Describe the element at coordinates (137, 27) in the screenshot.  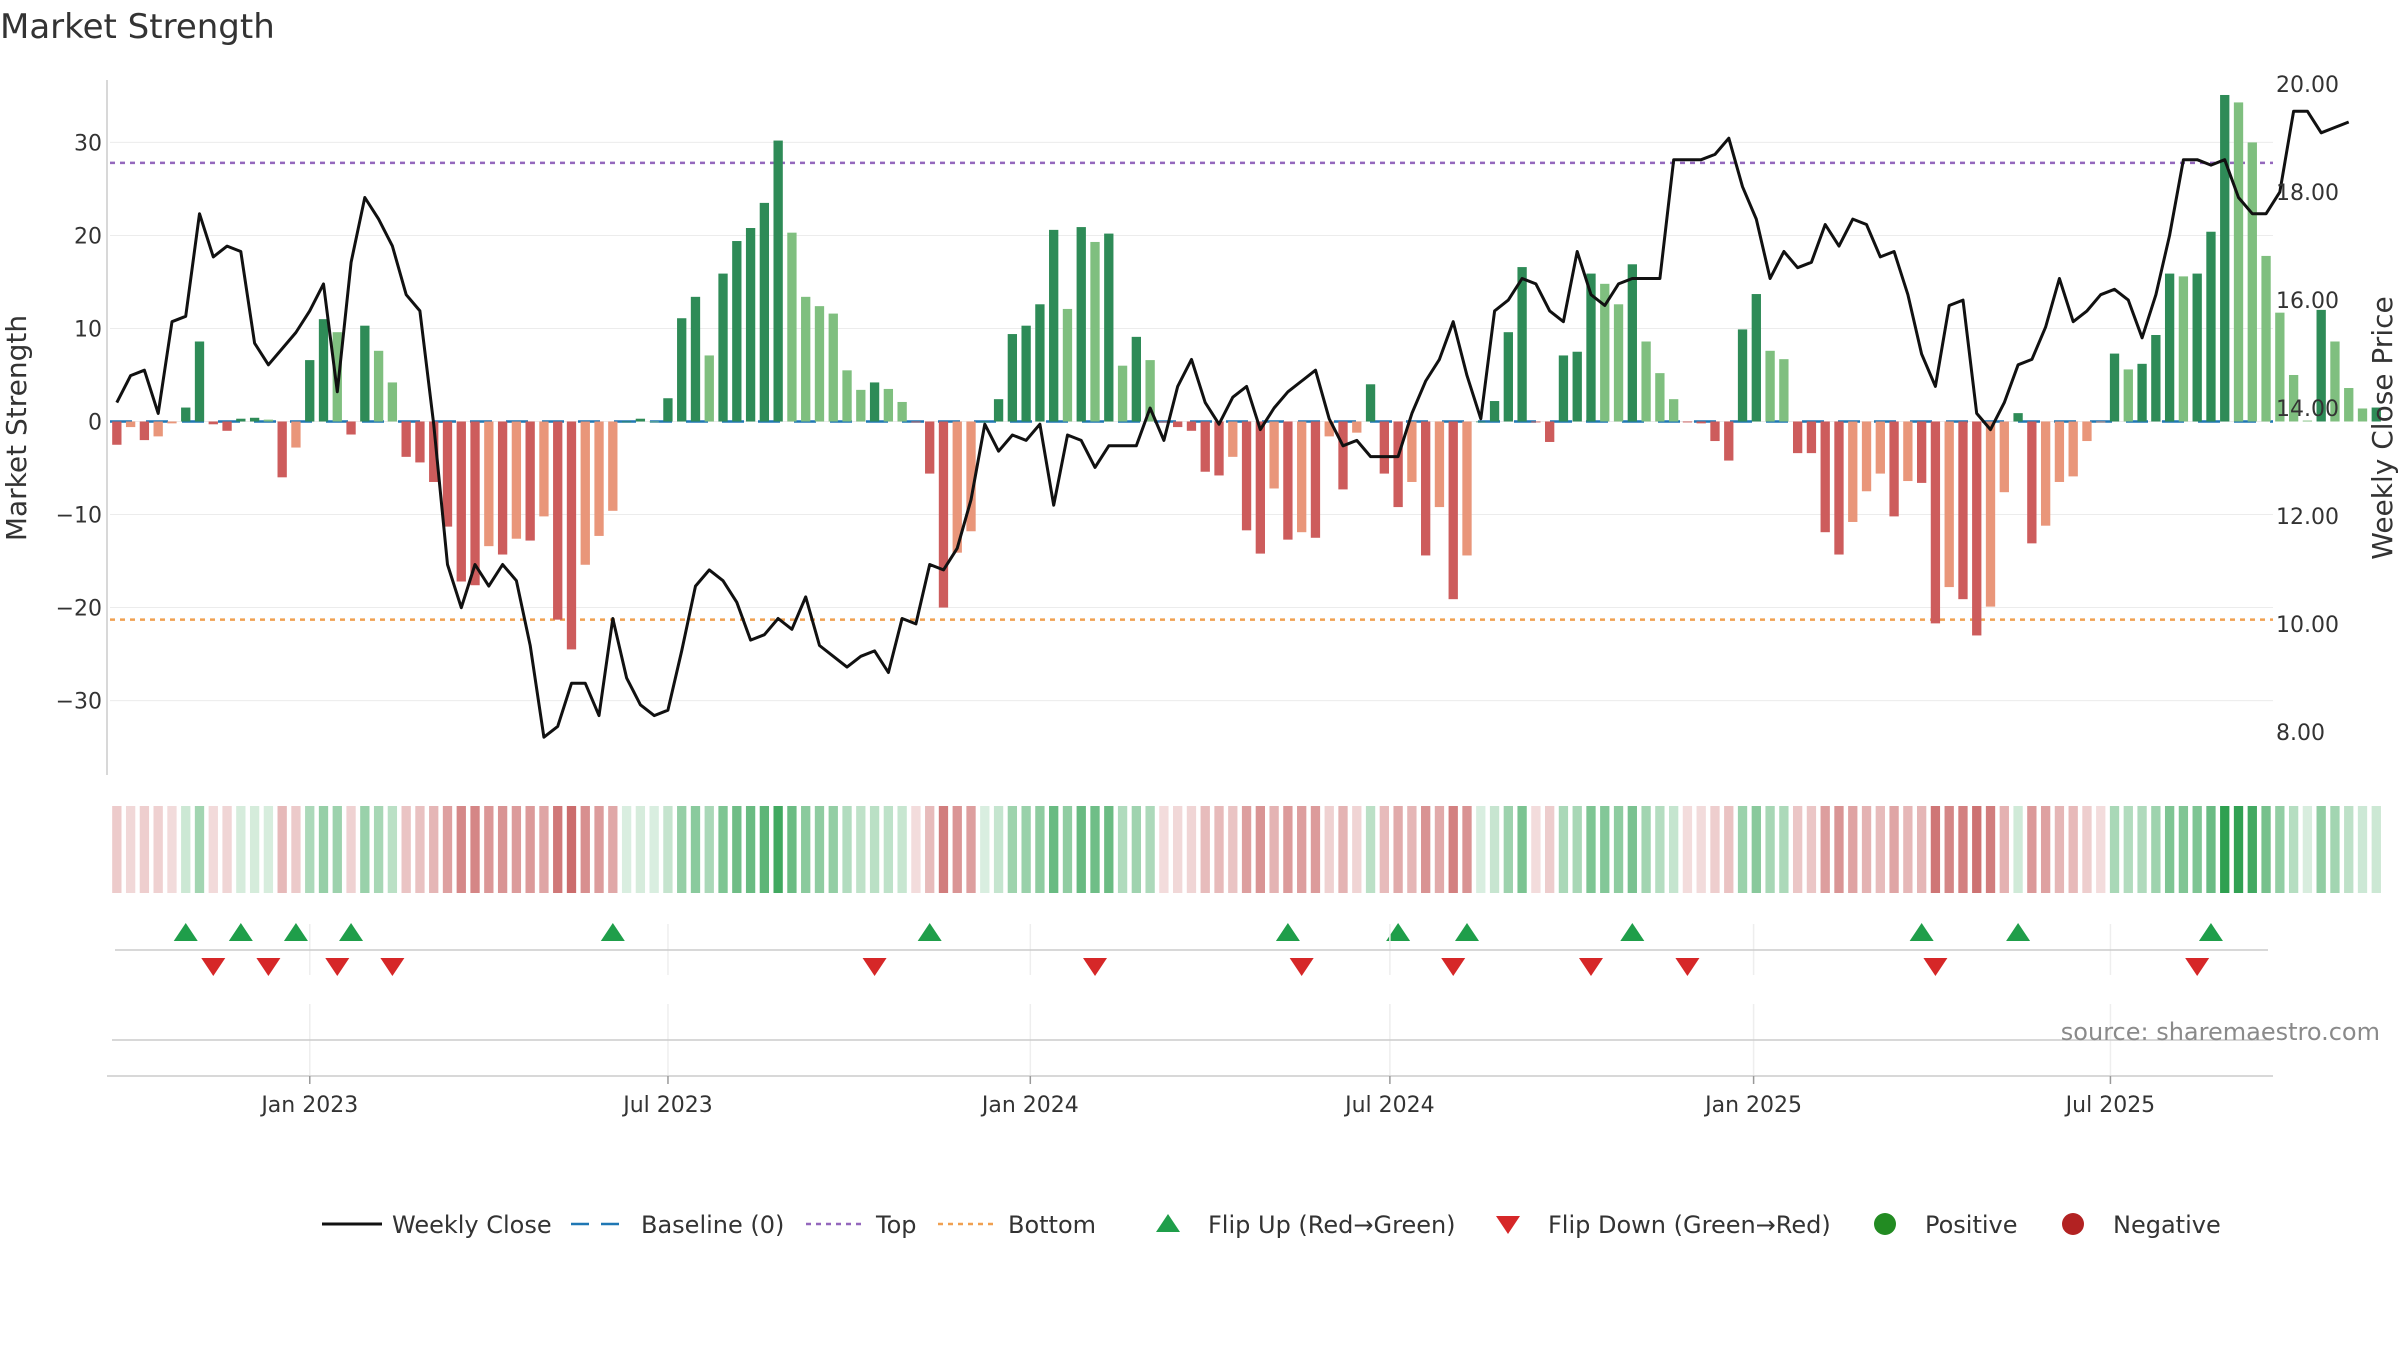
I see `chart-title: Market Strength` at that location.